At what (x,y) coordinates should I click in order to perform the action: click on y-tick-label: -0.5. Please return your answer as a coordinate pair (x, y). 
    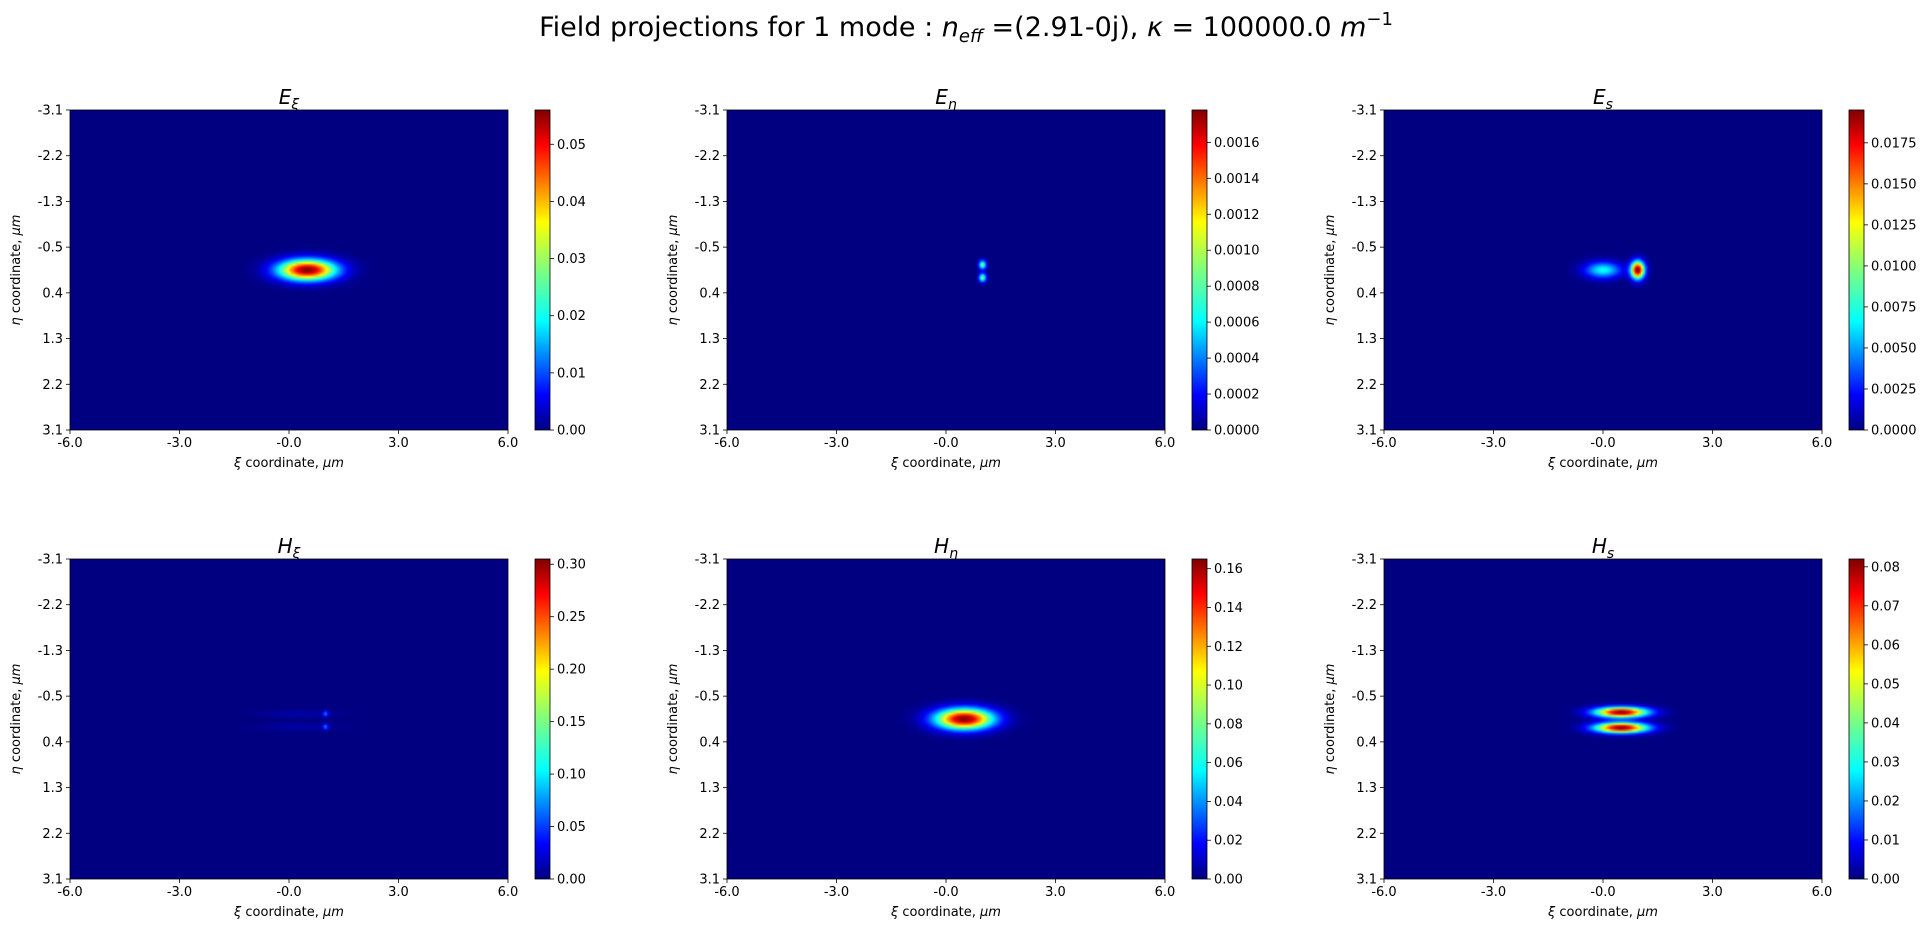
    Looking at the image, I should click on (707, 697).